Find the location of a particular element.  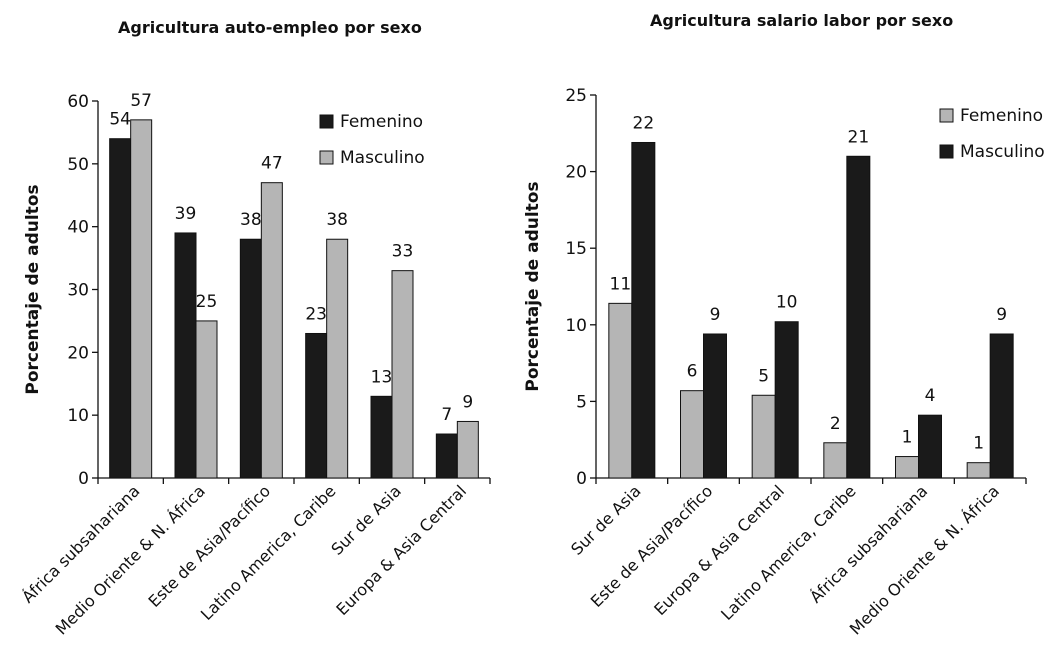

data-label: 47 is located at coordinates (272, 164).